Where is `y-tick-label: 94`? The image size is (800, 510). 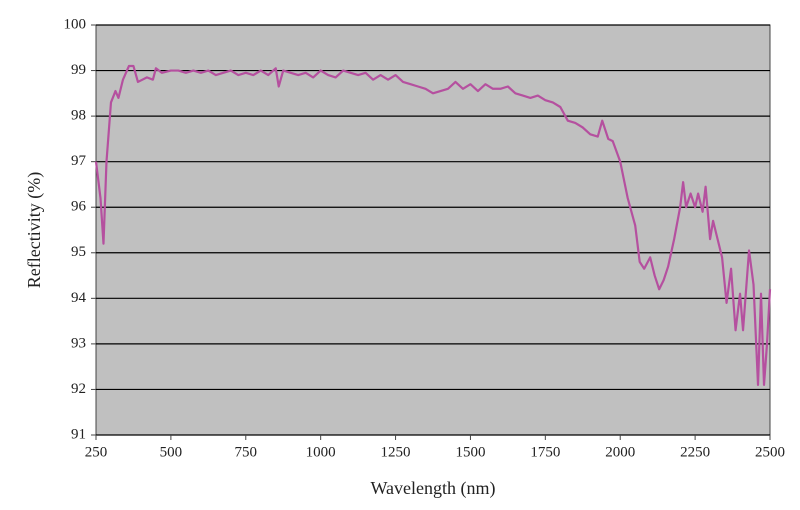 y-tick-label: 94 is located at coordinates (79, 298).